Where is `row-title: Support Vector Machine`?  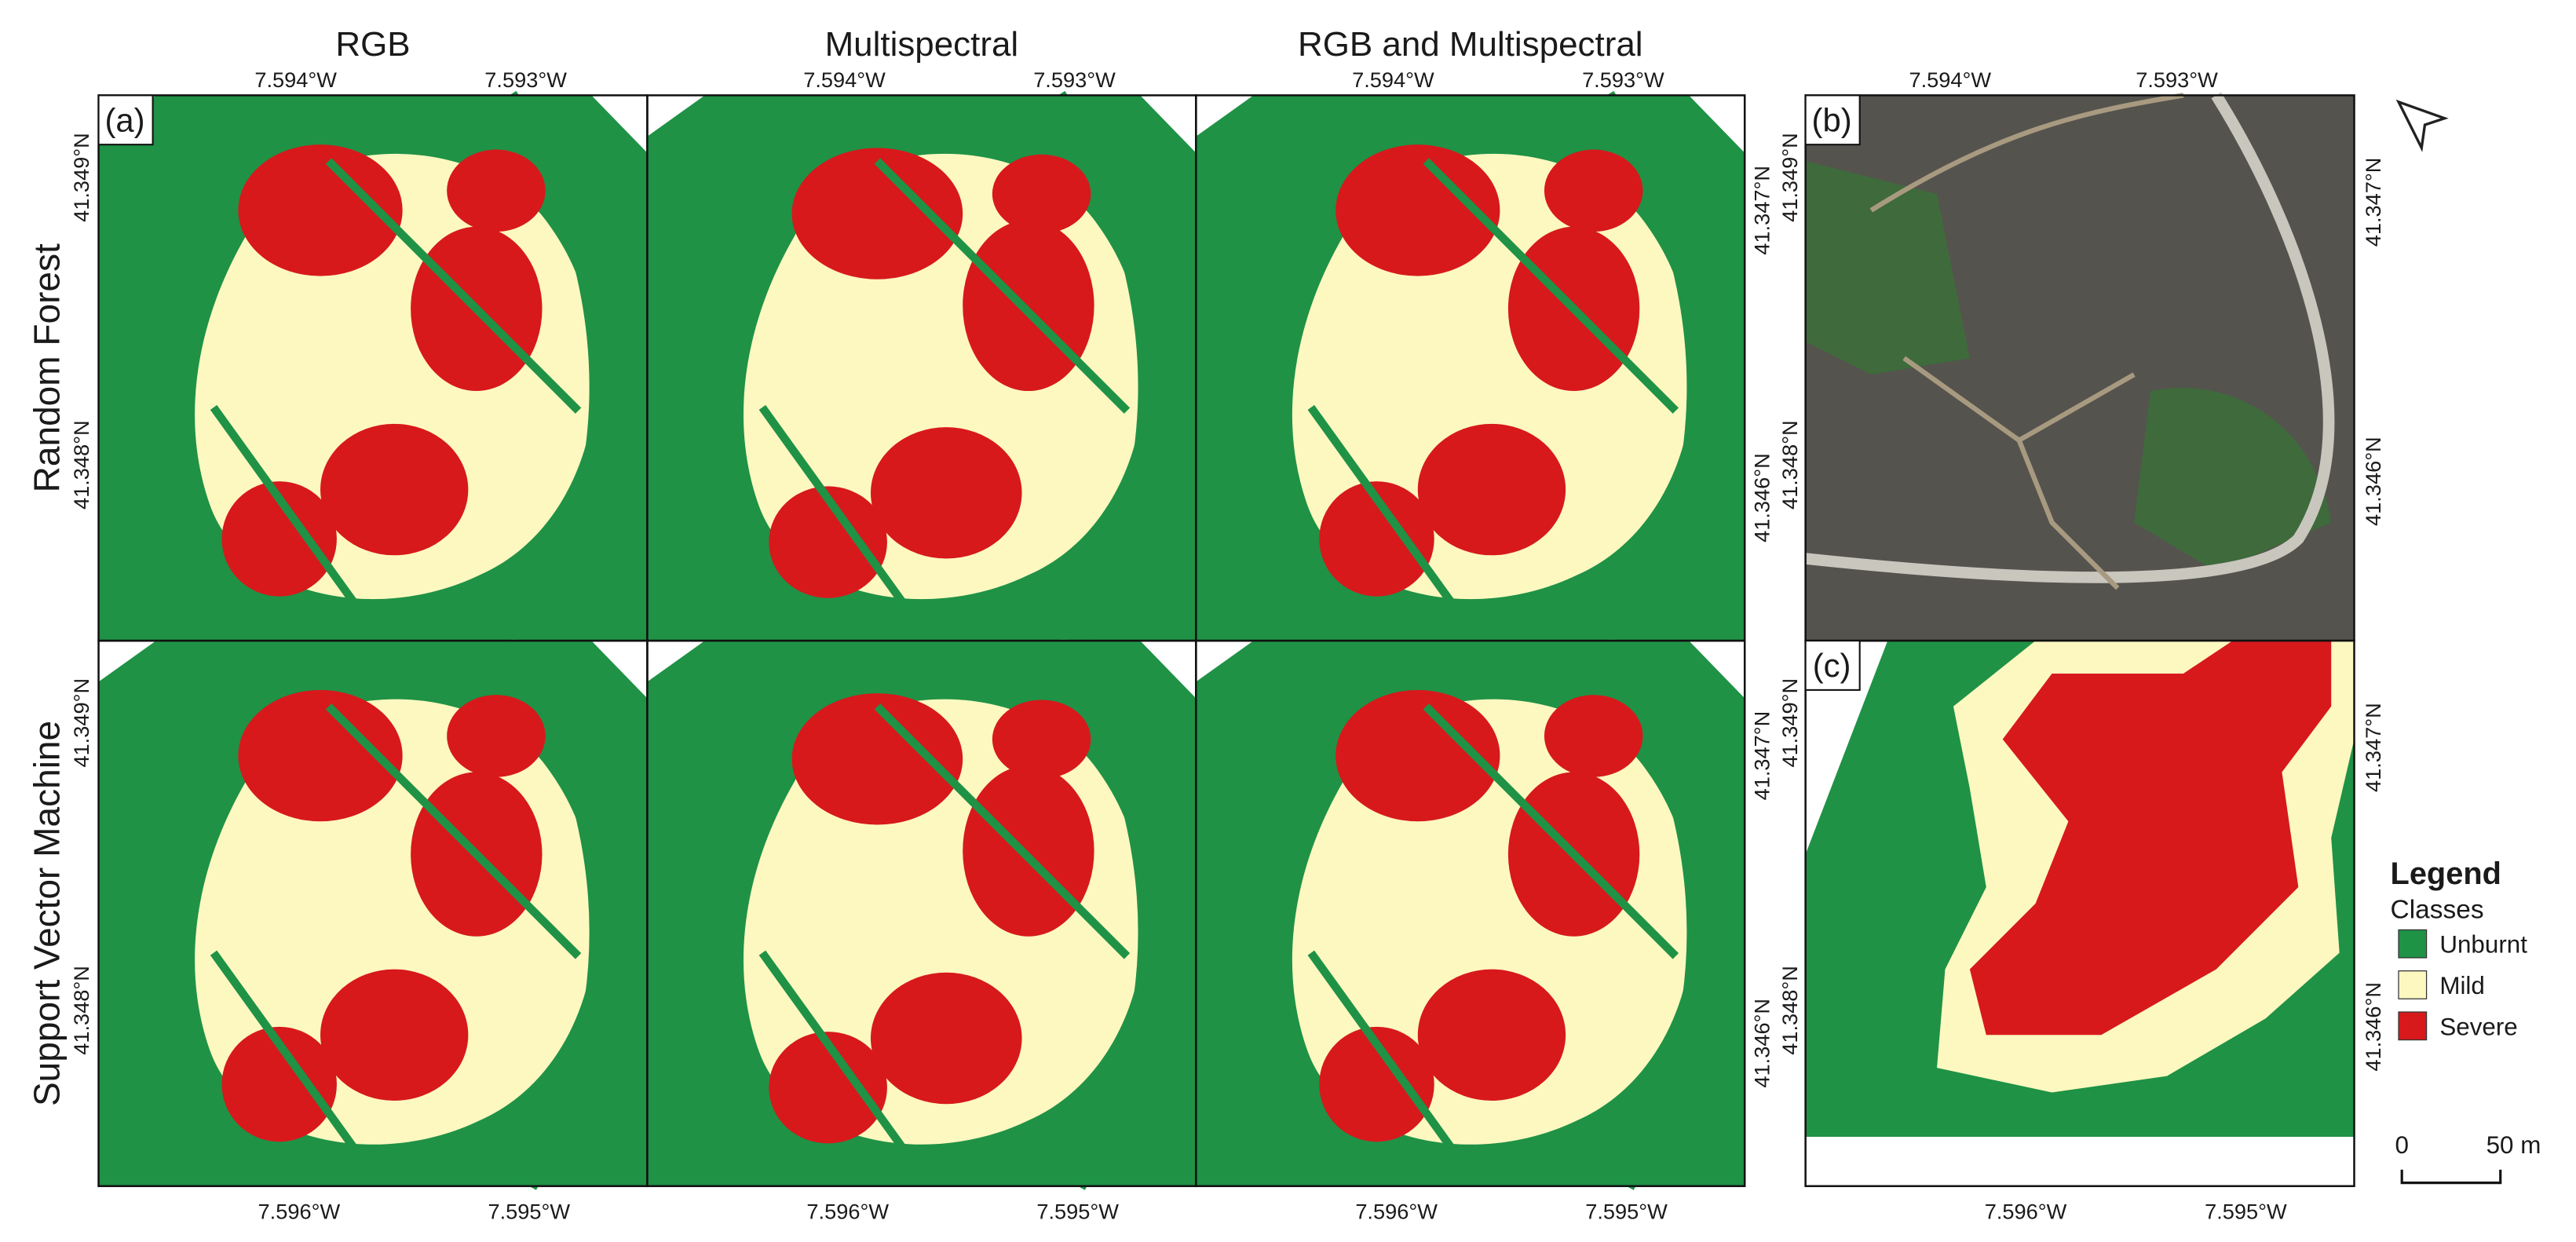 row-title: Support Vector Machine is located at coordinates (47, 914).